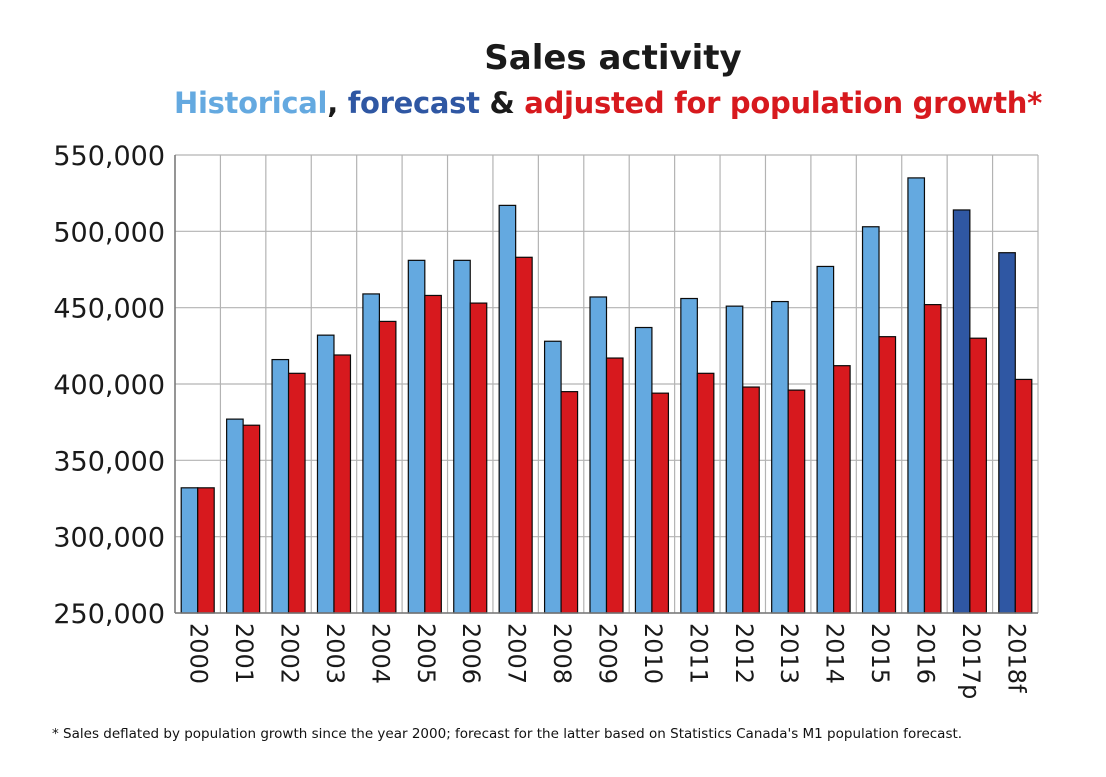 Image resolution: width=1106 pixels, height=777 pixels. Describe the element at coordinates (109, 538) in the screenshot. I see `y-tick-label: 300,000` at that location.